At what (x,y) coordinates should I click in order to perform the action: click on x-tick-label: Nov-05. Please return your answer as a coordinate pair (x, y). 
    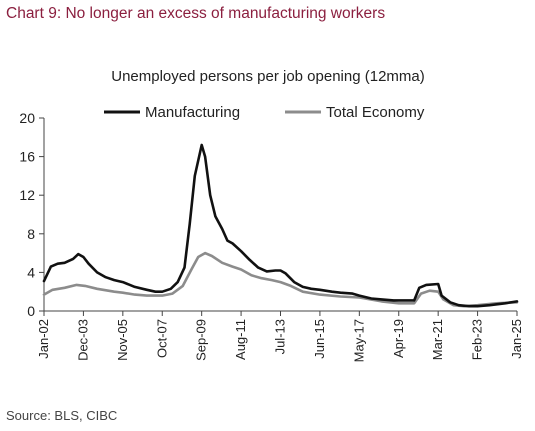
    Looking at the image, I should click on (122, 340).